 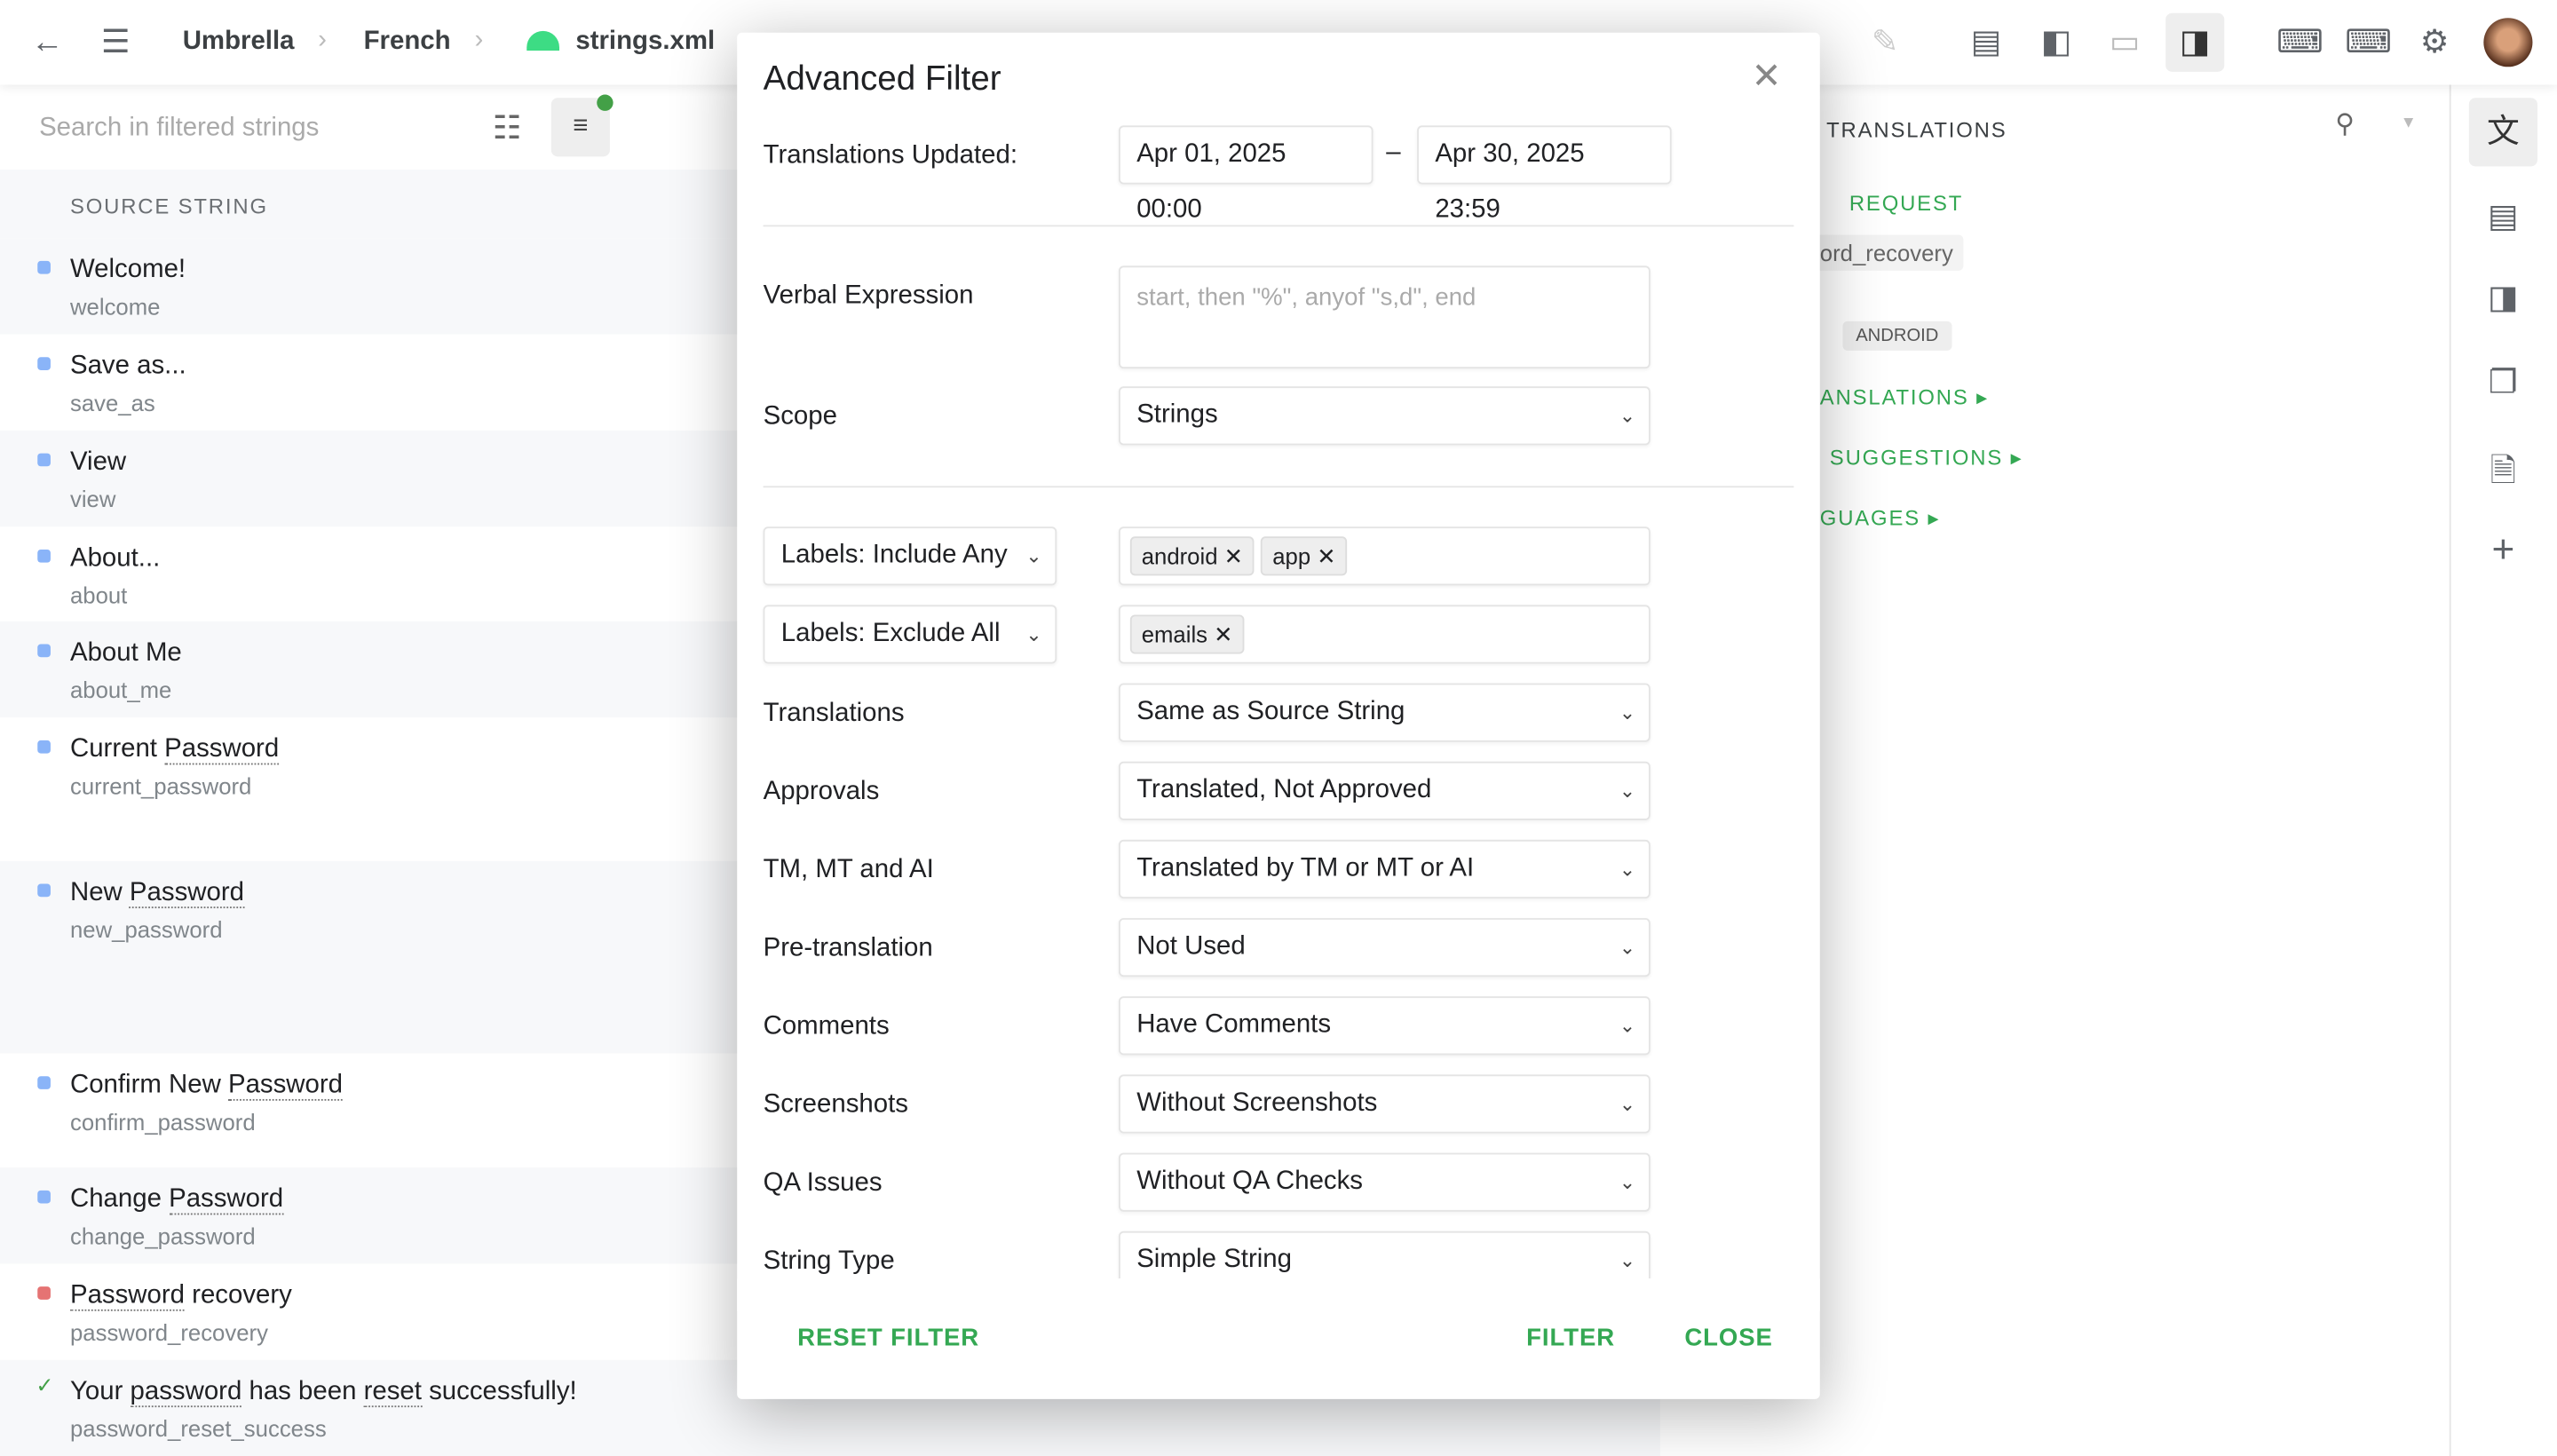 What do you see at coordinates (1906, 203) in the screenshot?
I see `request-link: REQUEST` at bounding box center [1906, 203].